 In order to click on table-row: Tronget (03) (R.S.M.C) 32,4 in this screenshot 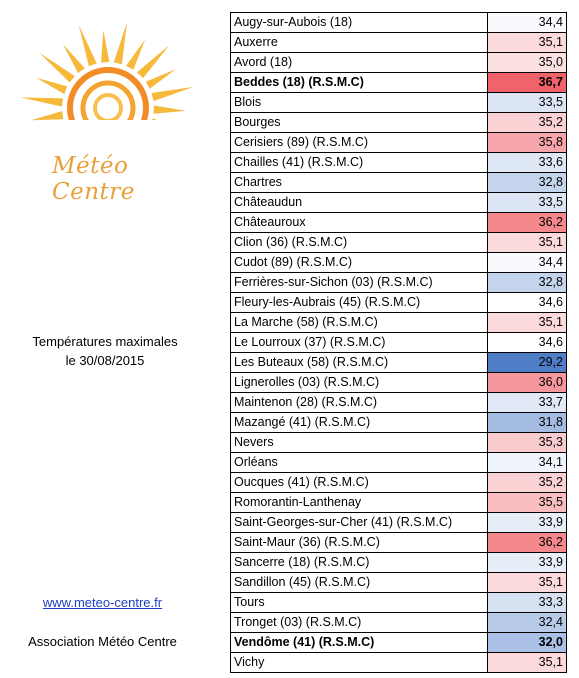, I will do `click(398, 622)`.